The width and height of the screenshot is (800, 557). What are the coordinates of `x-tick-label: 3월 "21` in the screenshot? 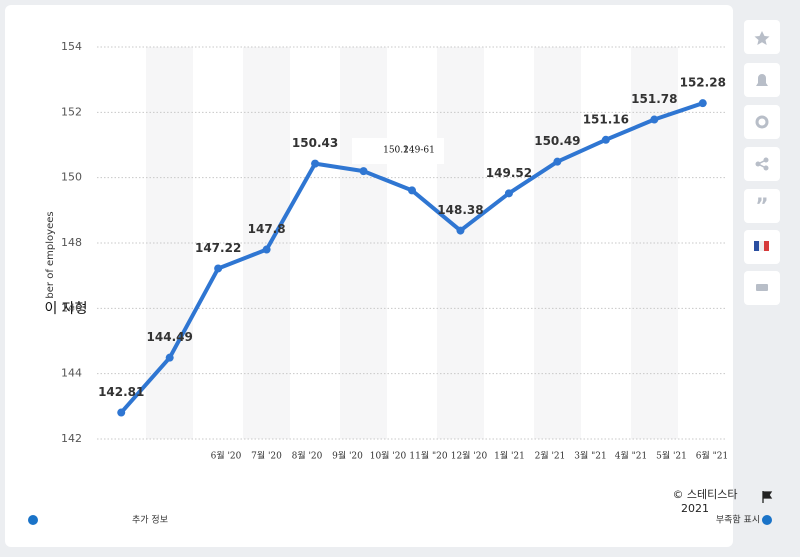 It's located at (590, 456).